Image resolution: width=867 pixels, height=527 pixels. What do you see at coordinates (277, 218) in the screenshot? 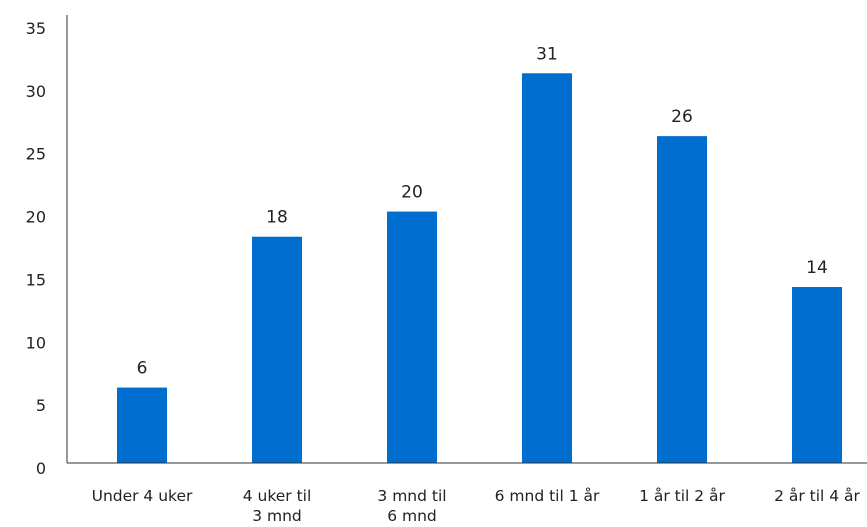
I see `data-label: 18` at bounding box center [277, 218].